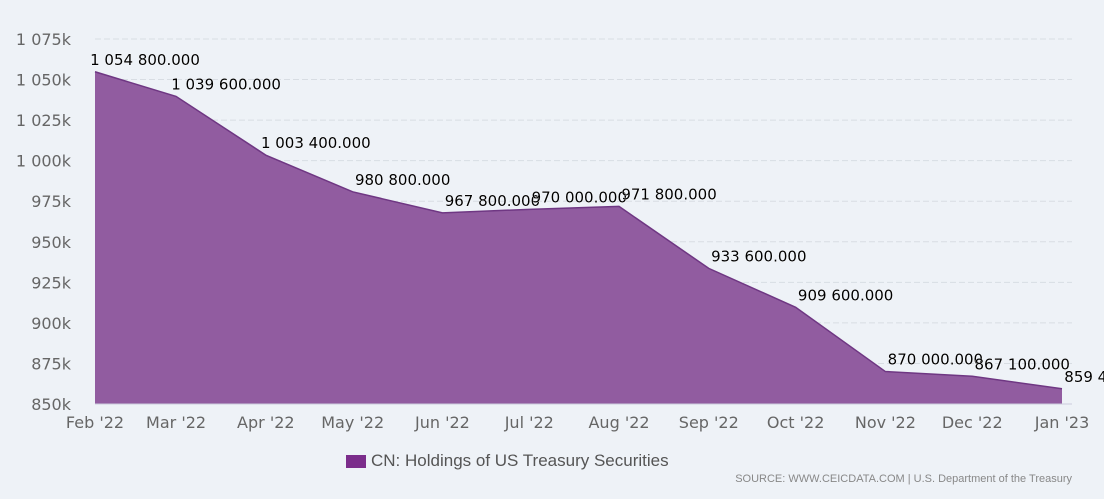  I want to click on x-tick-label: Sep '22, so click(709, 422).